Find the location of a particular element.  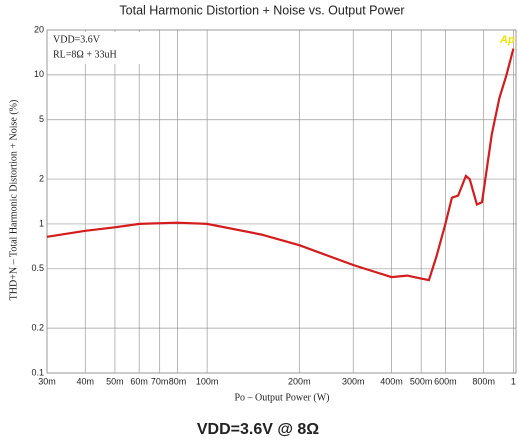

x-tick-label: 50m is located at coordinates (115, 381).